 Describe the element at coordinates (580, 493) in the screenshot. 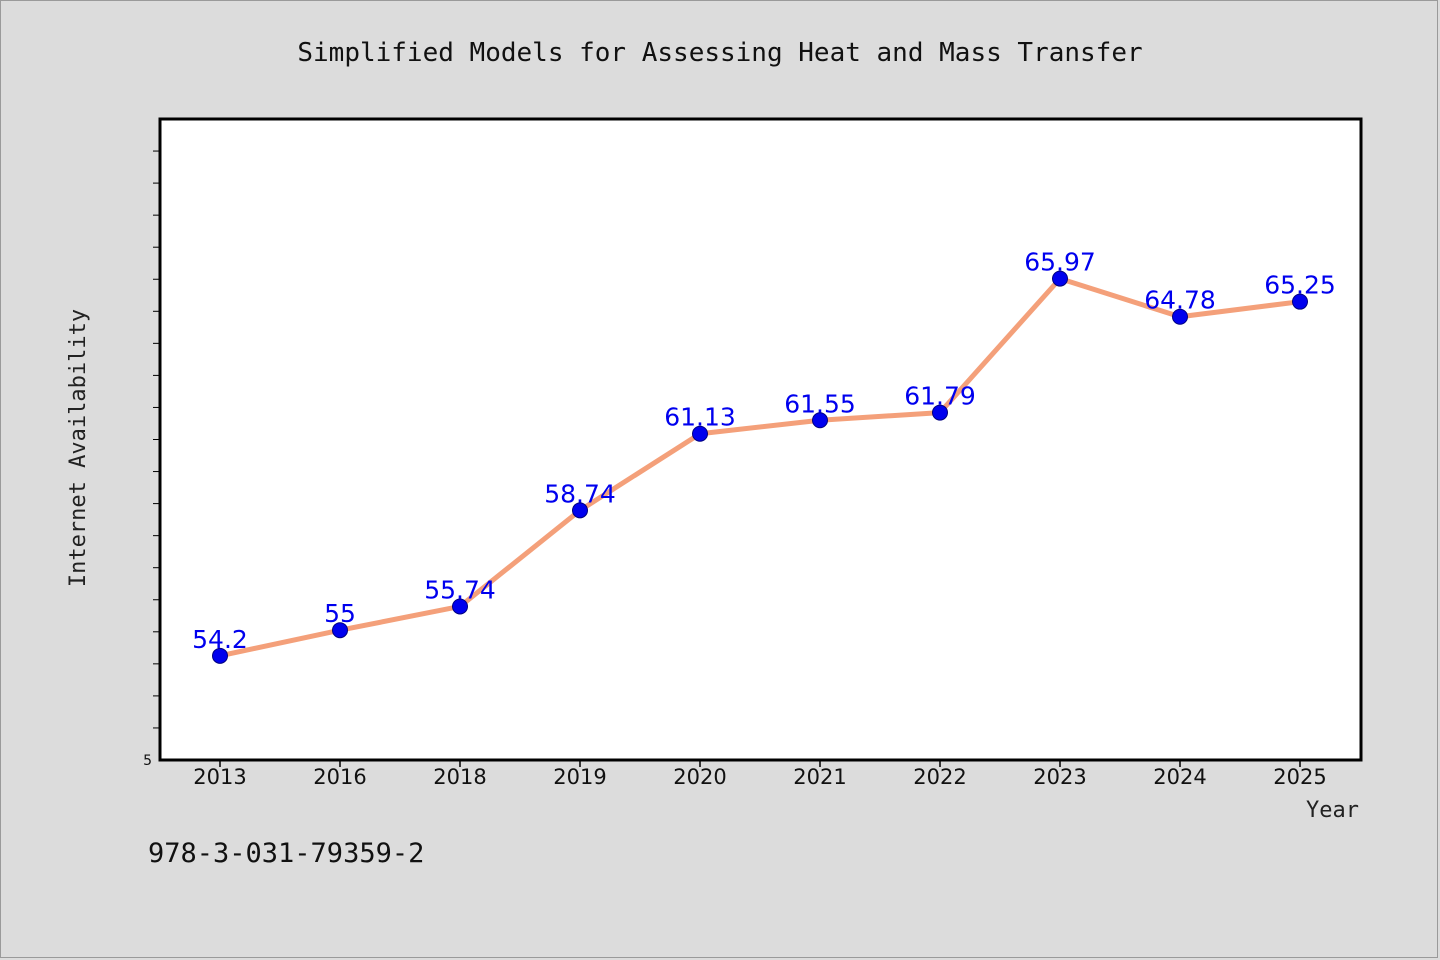

I see `data-label: 58.74` at that location.